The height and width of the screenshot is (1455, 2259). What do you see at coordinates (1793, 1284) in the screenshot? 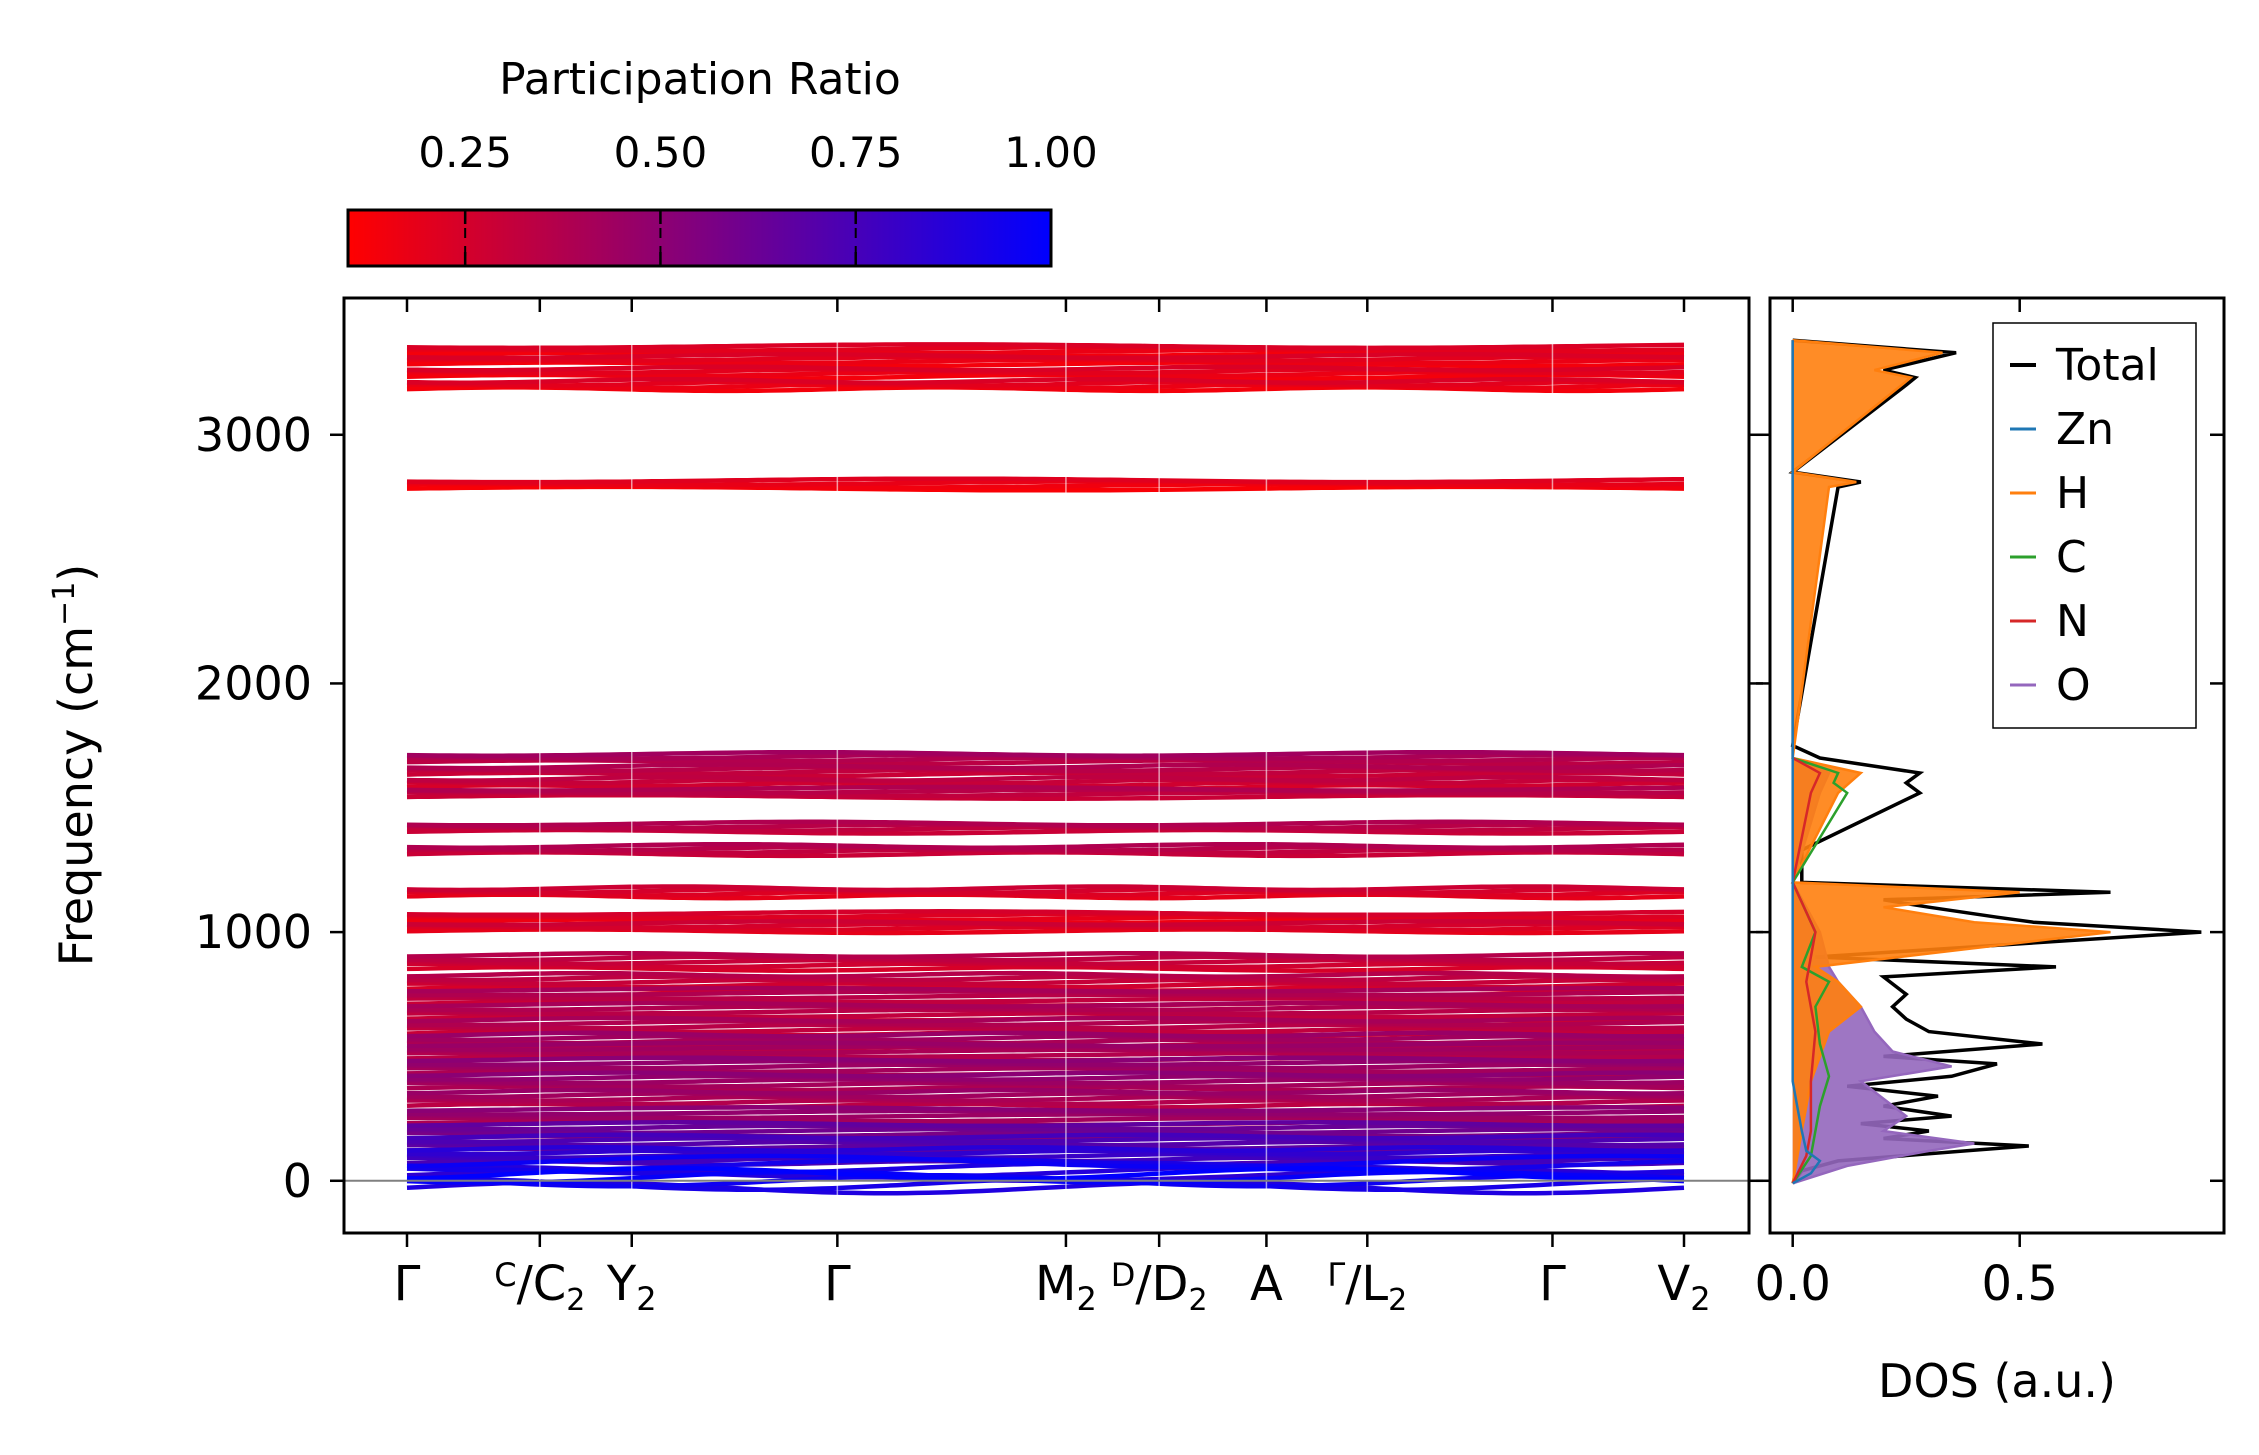
I see `dos-x-tick-label: 0.0` at bounding box center [1793, 1284].